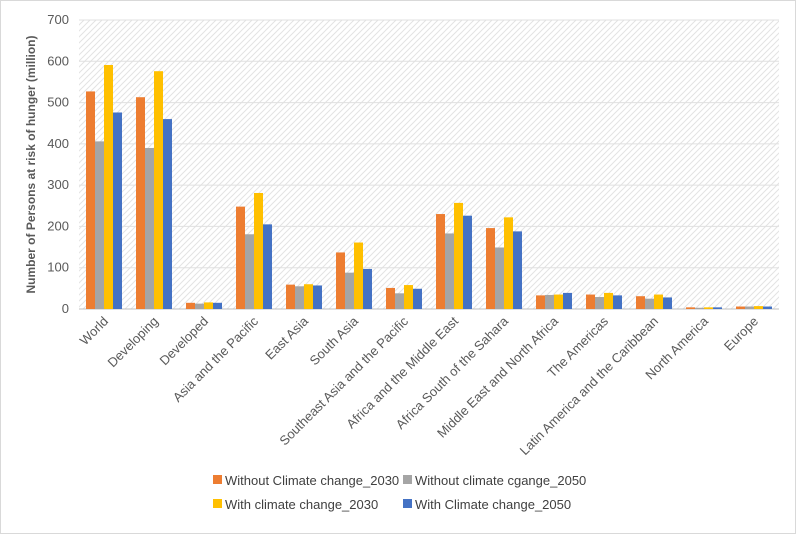 The width and height of the screenshot is (796, 535). I want to click on x-tick-label: East Asia, so click(286, 337).